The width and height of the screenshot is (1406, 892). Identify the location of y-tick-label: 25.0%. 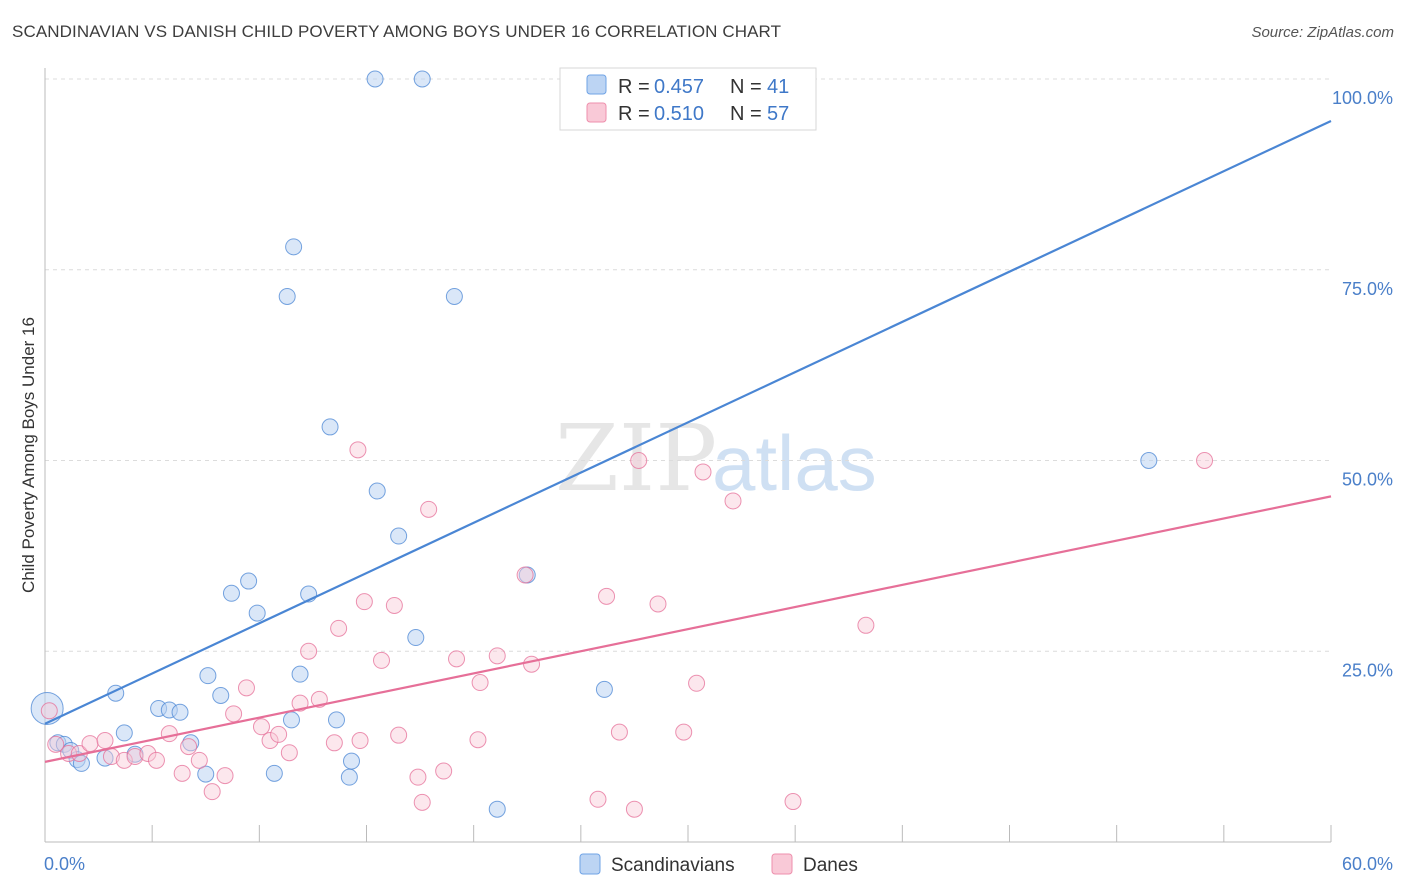
(1367, 670).